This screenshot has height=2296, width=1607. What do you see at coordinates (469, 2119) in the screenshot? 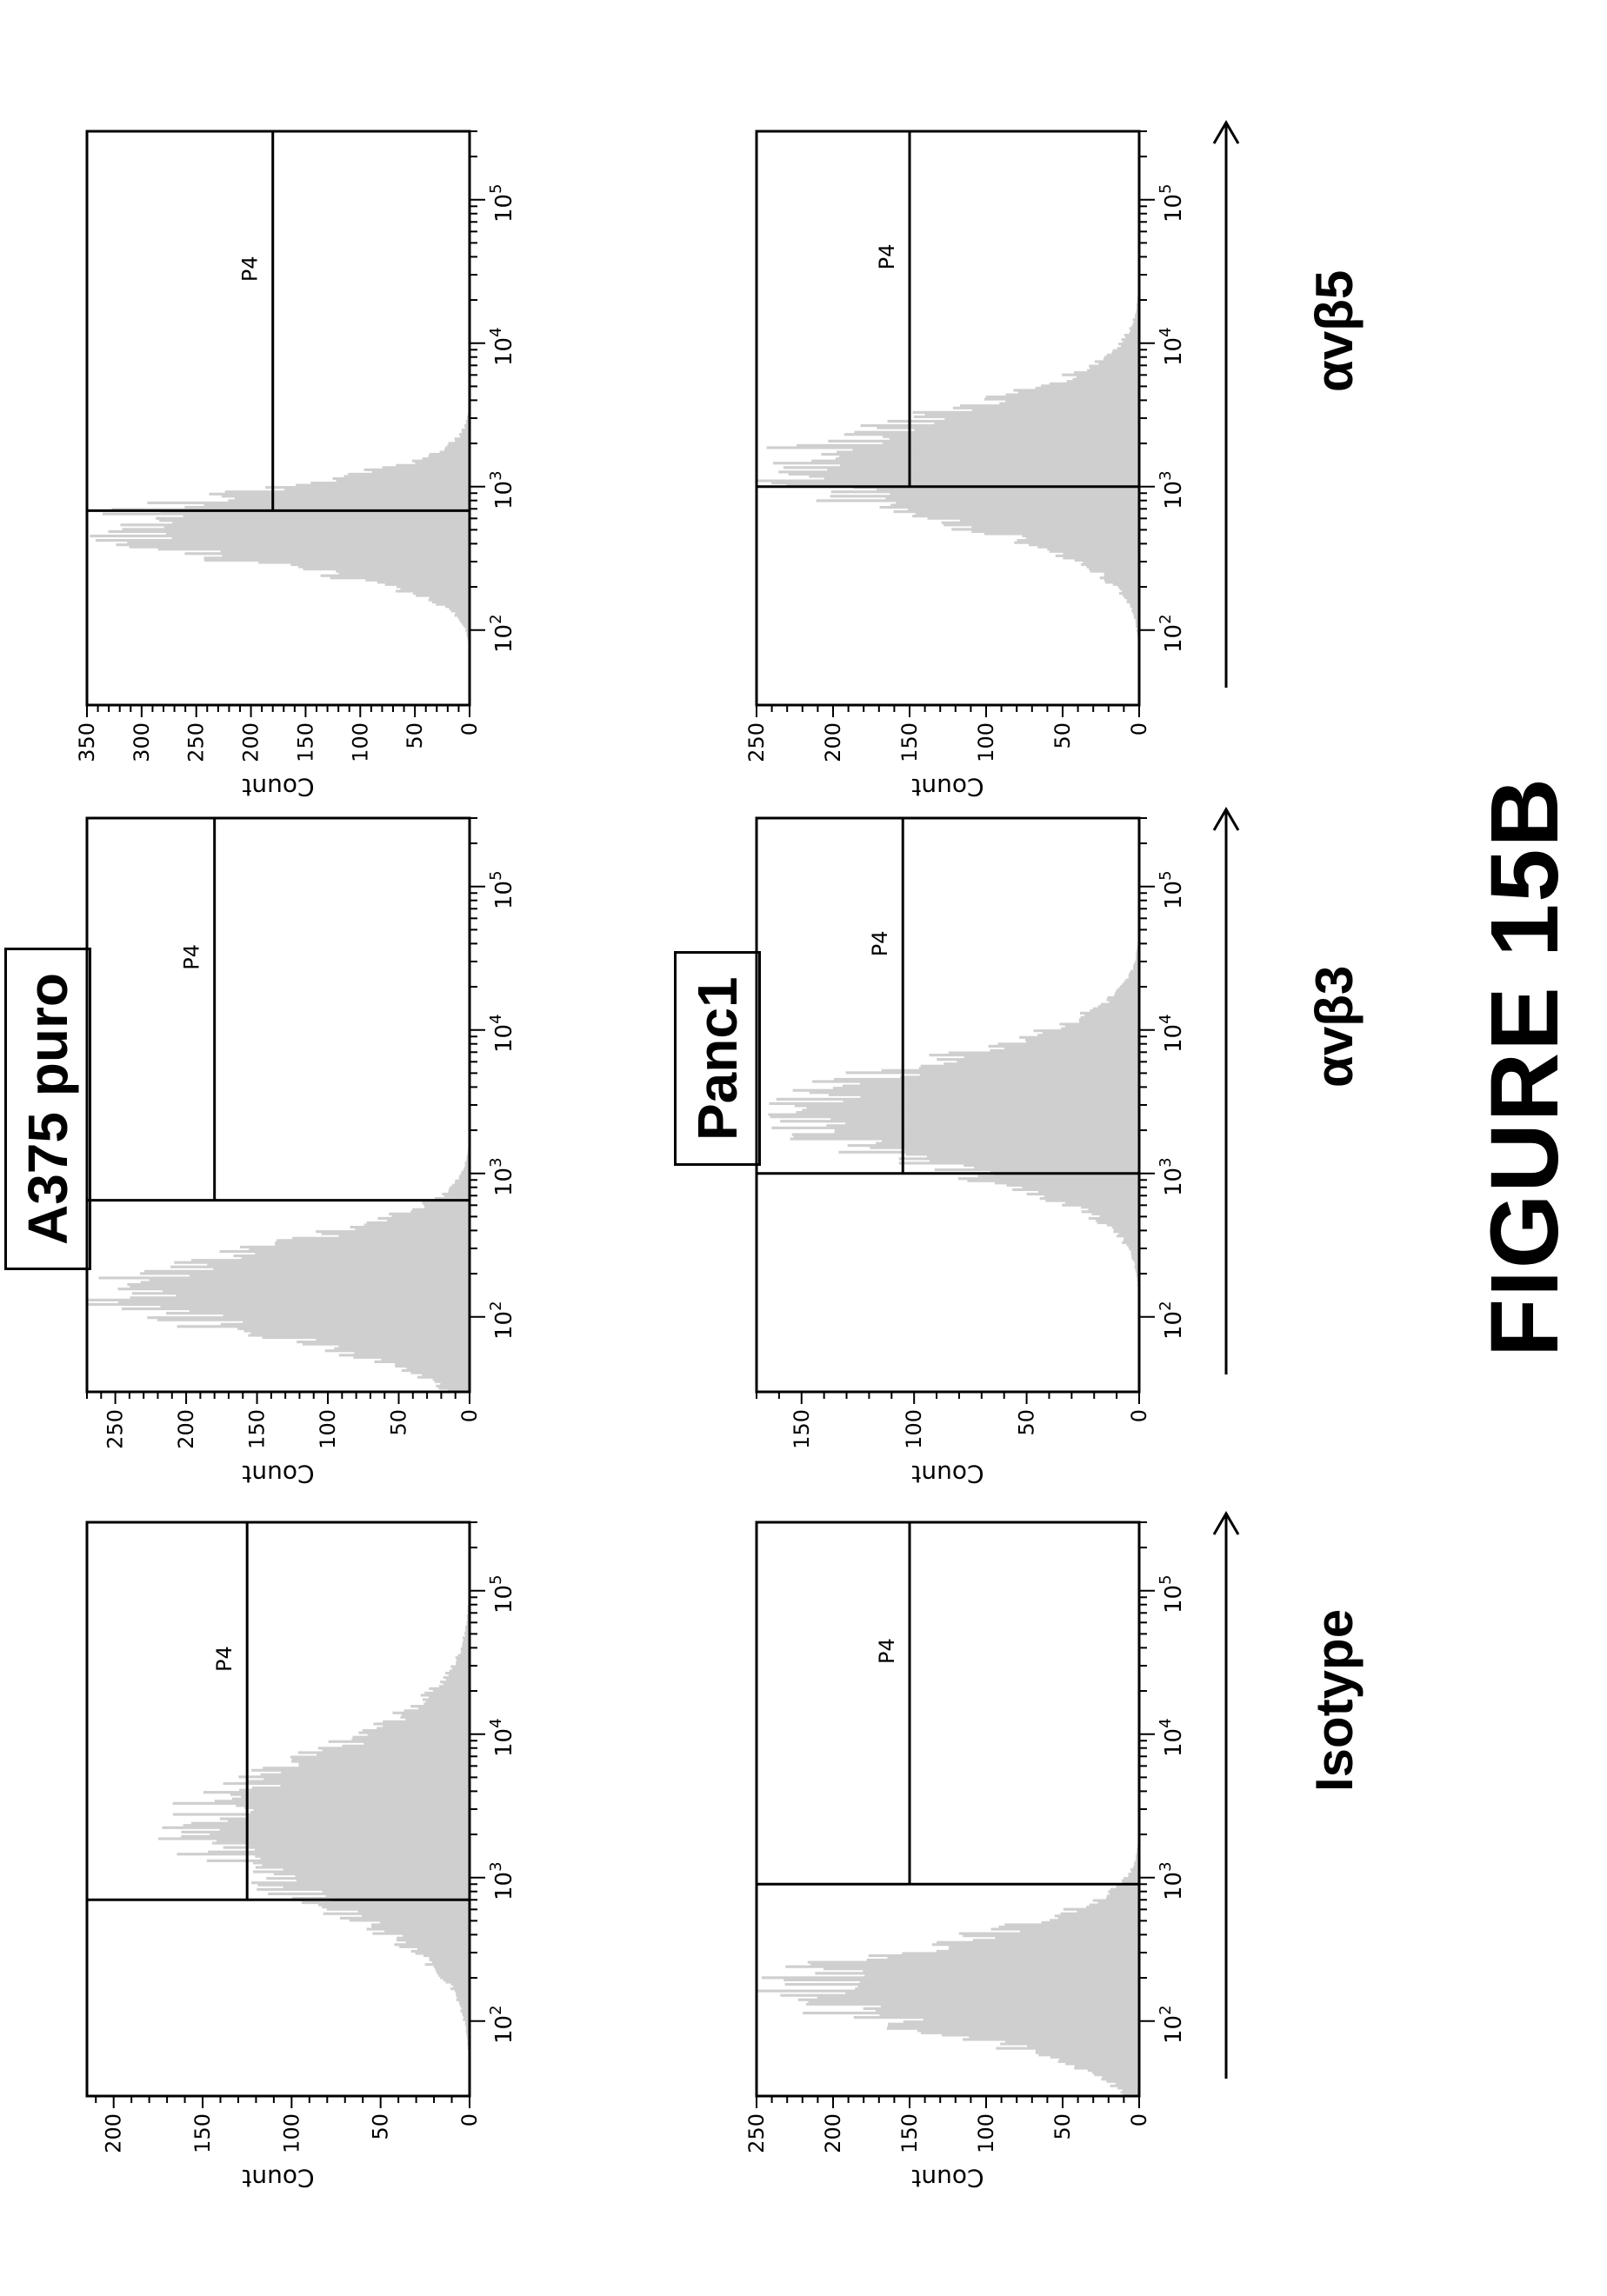
I see `y-tick-label: 0` at bounding box center [469, 2119].